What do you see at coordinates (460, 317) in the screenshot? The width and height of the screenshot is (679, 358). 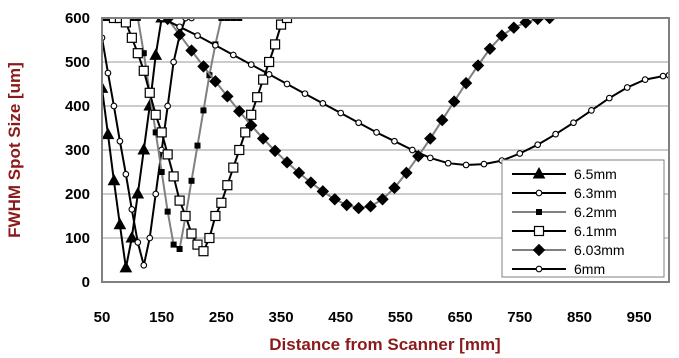 I see `x-tick-label: 650` at bounding box center [460, 317].